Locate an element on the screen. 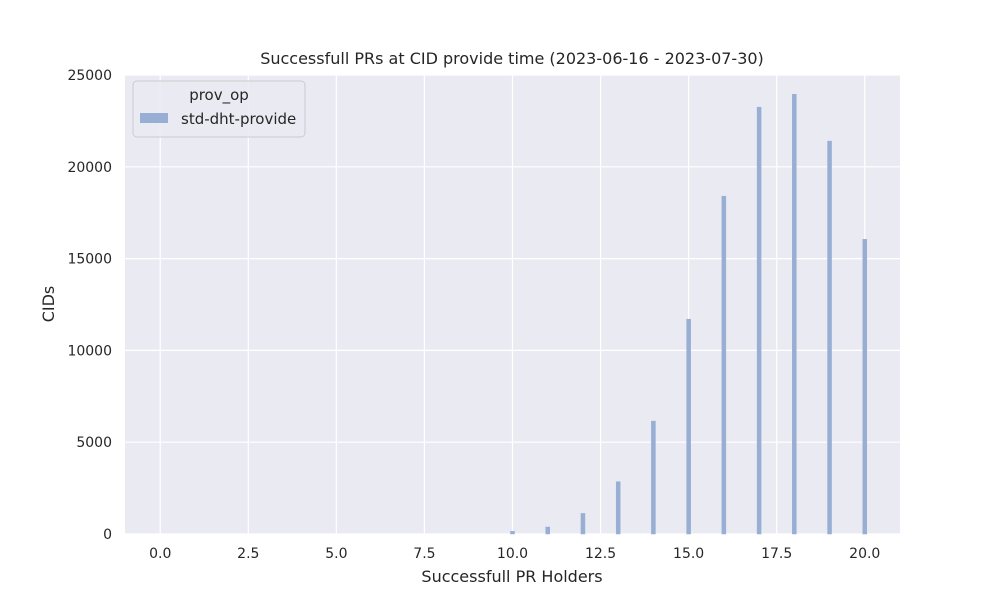  y-tick-label: 15000 is located at coordinates (89, 260).